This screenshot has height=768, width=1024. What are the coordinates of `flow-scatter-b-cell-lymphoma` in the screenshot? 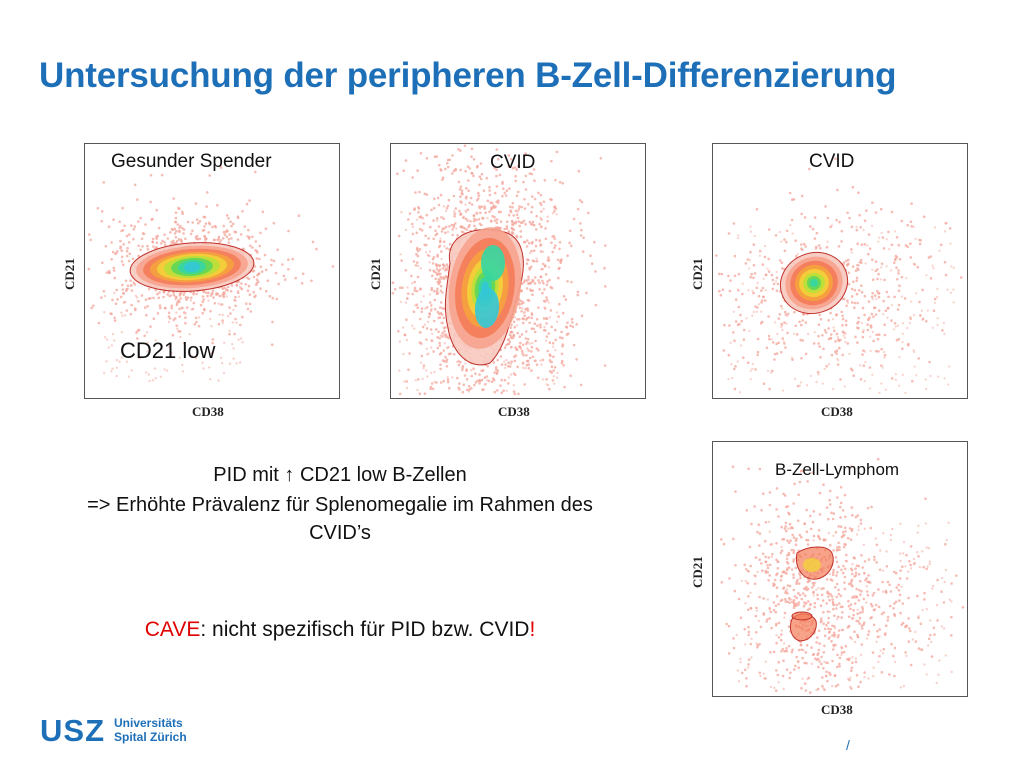 It's located at (842, 575).